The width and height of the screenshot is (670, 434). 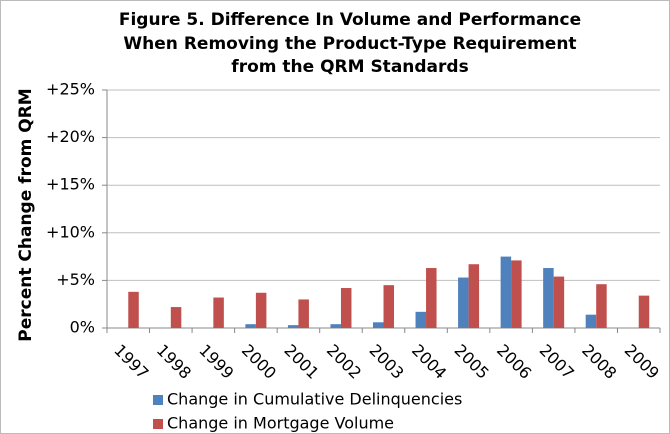 What do you see at coordinates (70, 184) in the screenshot?
I see `y-tick-label: +15%` at bounding box center [70, 184].